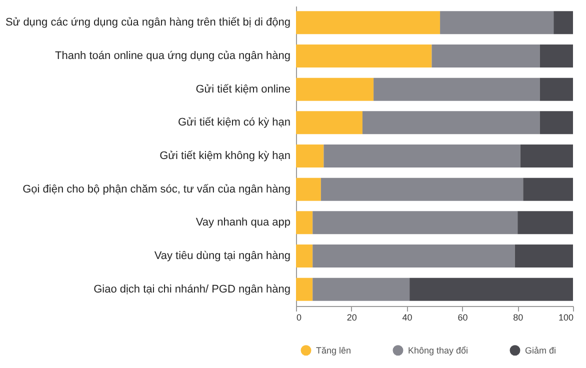  Describe the element at coordinates (243, 89) in the screenshot. I see `y-tick-label: Gửi tiết kiệm online` at that location.